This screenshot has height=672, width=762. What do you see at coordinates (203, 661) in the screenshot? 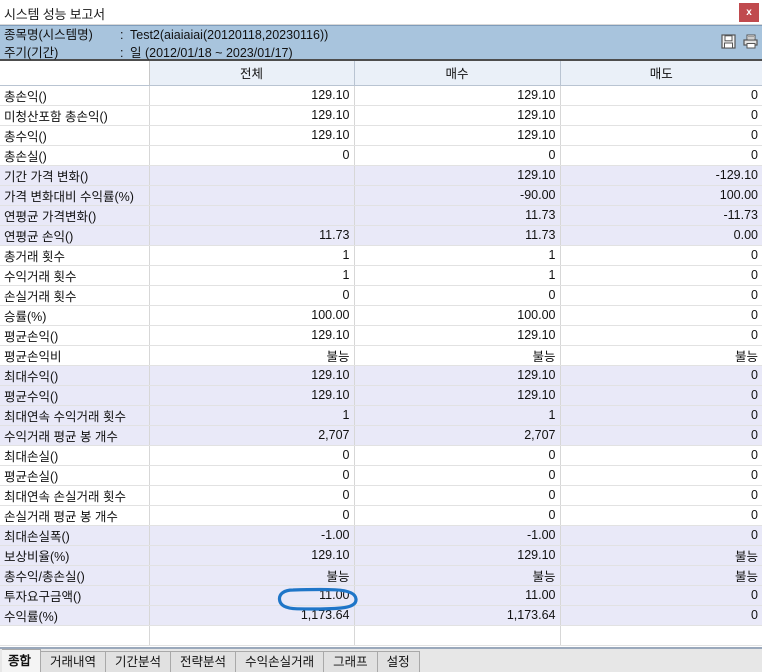
I see `tab-3: 전략분석` at bounding box center [203, 661].